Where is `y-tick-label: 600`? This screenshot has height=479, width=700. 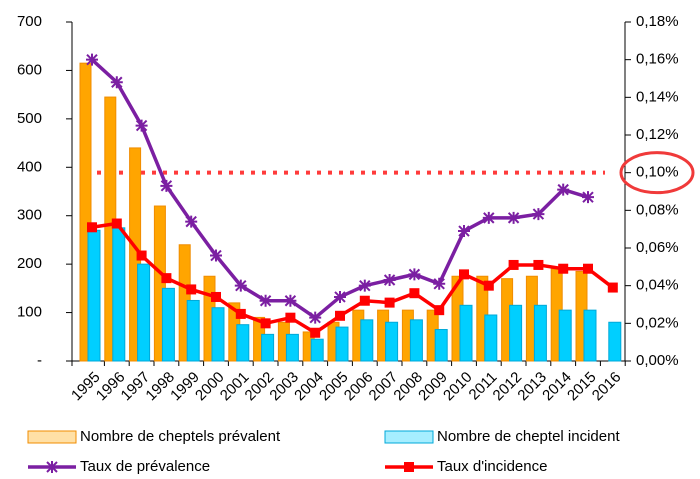 y-tick-label: 600 is located at coordinates (29, 69).